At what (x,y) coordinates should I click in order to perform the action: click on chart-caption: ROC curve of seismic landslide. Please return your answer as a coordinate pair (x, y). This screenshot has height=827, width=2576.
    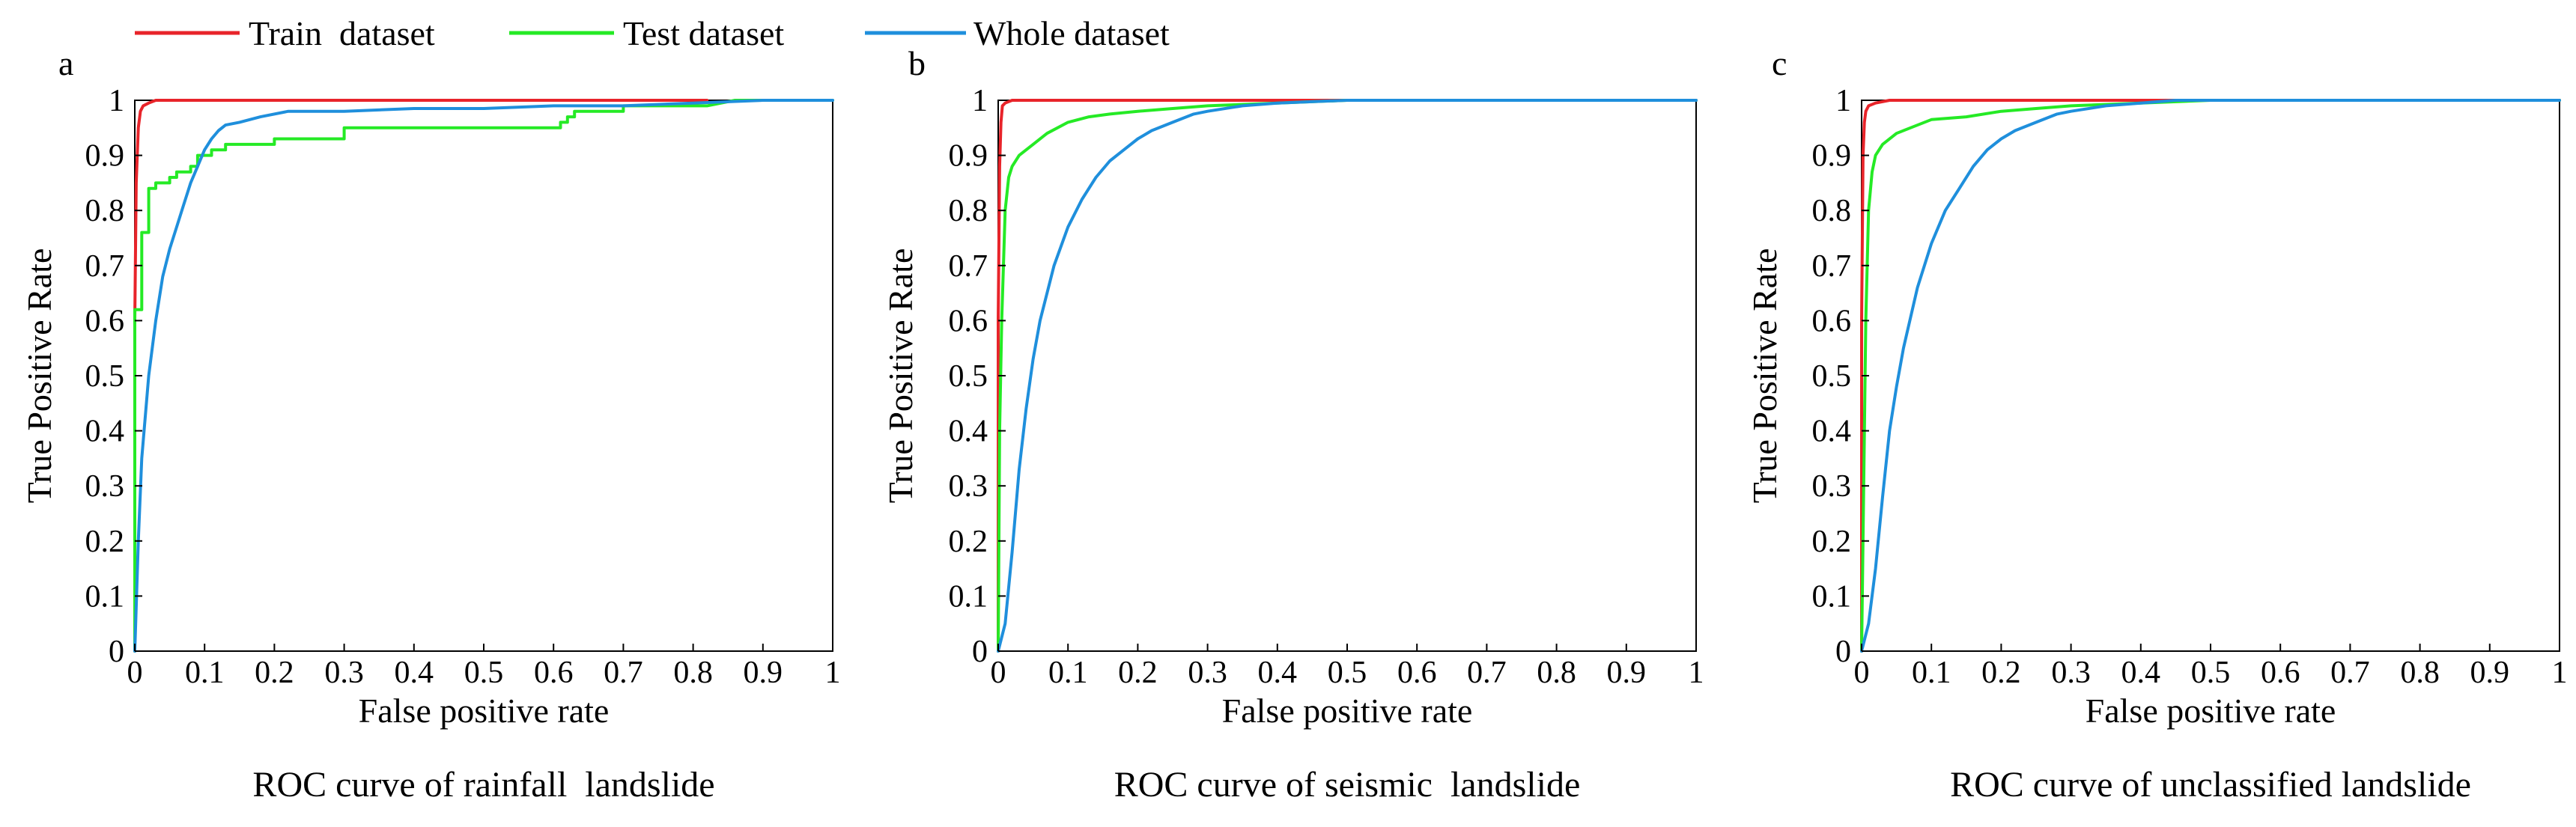
    Looking at the image, I should click on (1347, 785).